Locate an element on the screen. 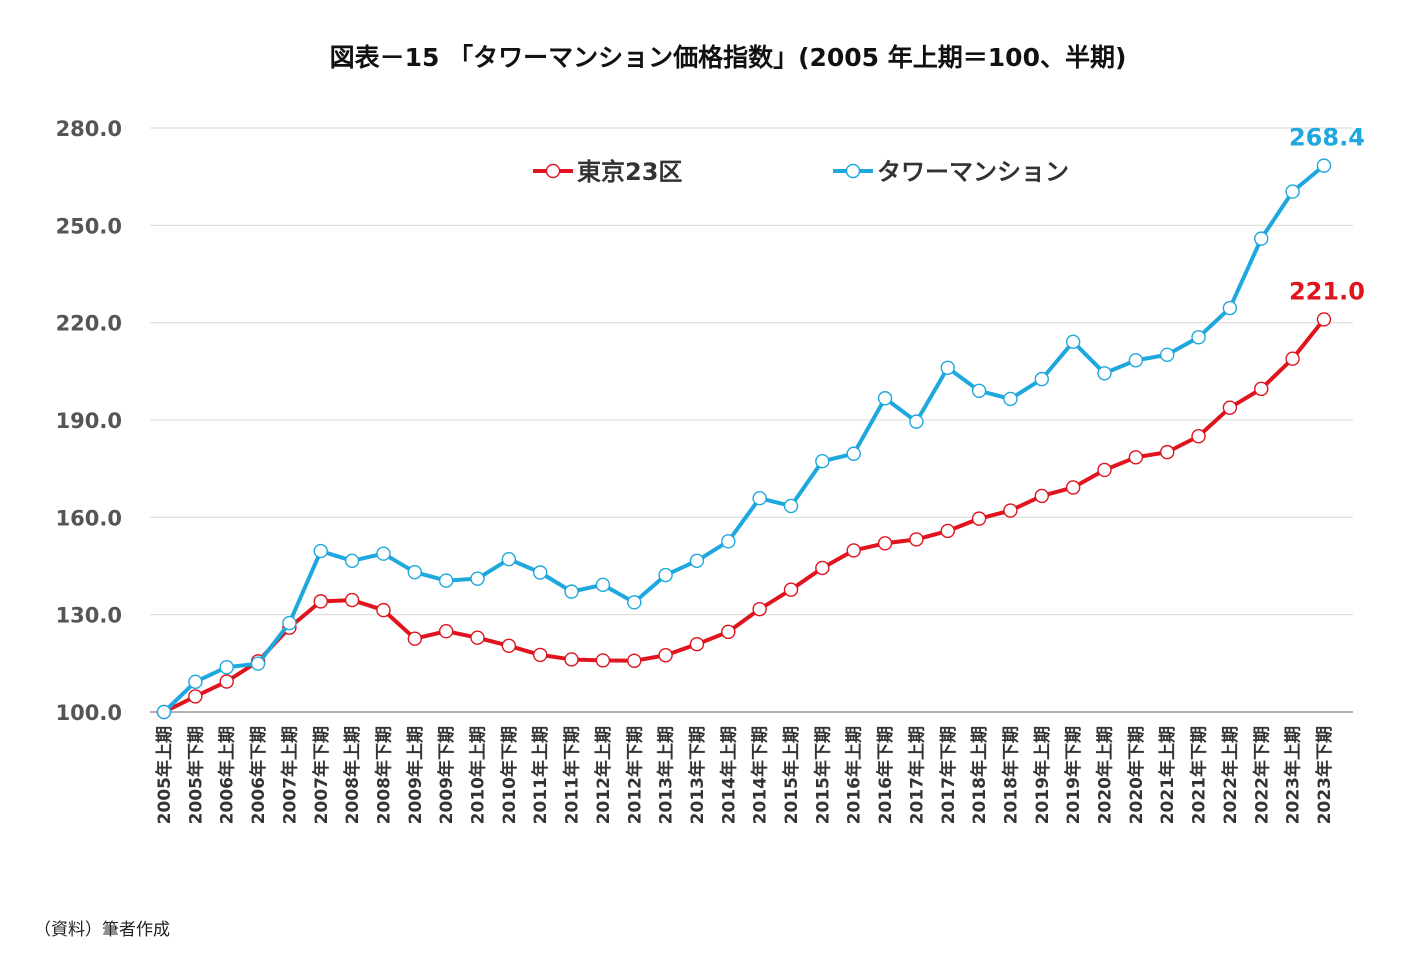 The width and height of the screenshot is (1419, 974). legend-label: 東京23区 is located at coordinates (629, 172).